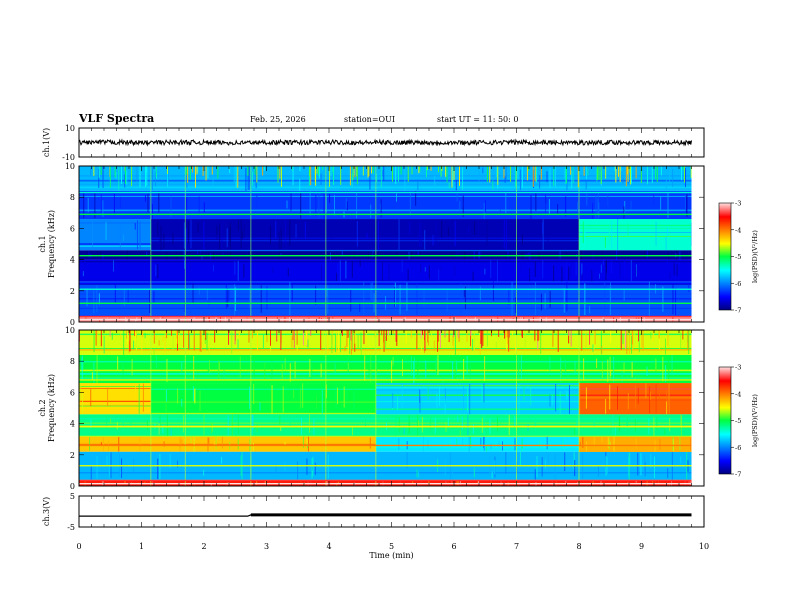 This screenshot has width=792, height=612. Describe the element at coordinates (46, 511) in the screenshot. I see `y-axis-label: ch.3(V)` at that location.